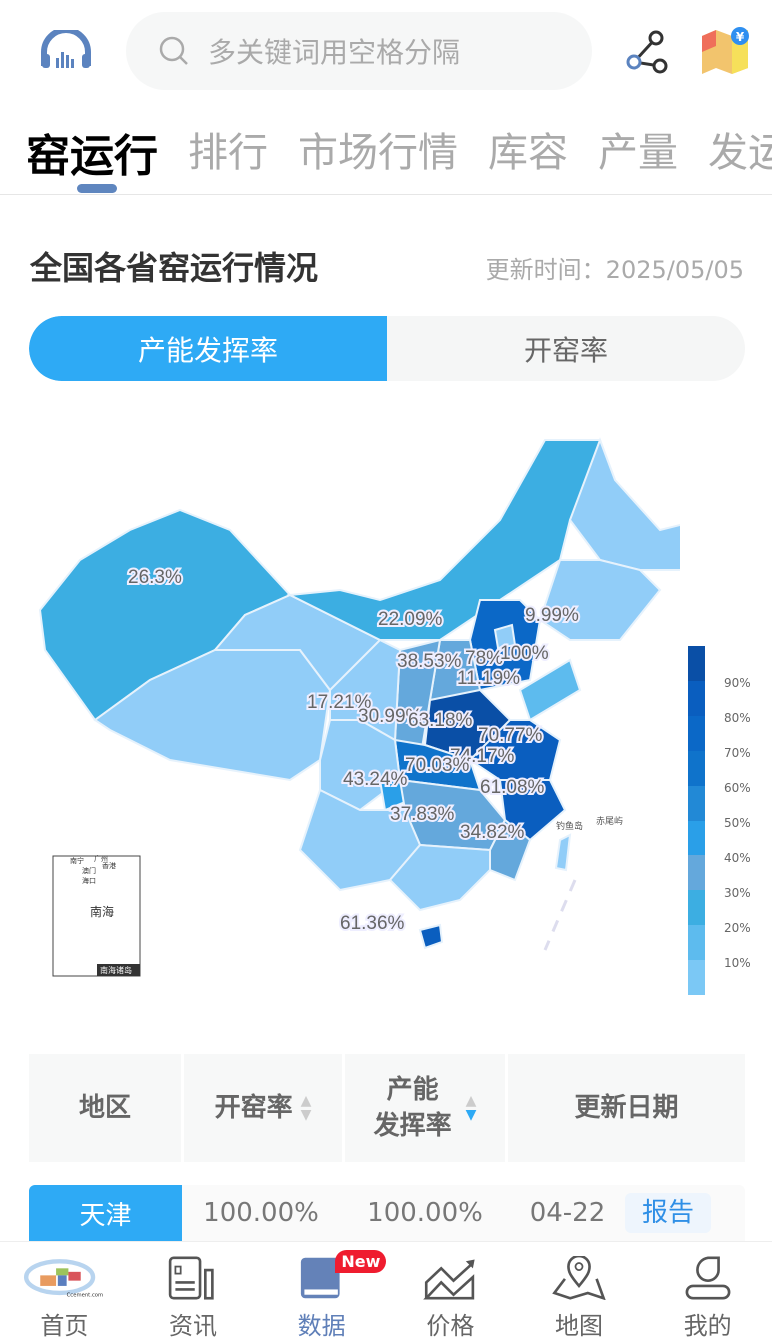 The width and height of the screenshot is (772, 1341). What do you see at coordinates (116, 970) in the screenshot?
I see `inset-title: 南海诸岛` at bounding box center [116, 970].